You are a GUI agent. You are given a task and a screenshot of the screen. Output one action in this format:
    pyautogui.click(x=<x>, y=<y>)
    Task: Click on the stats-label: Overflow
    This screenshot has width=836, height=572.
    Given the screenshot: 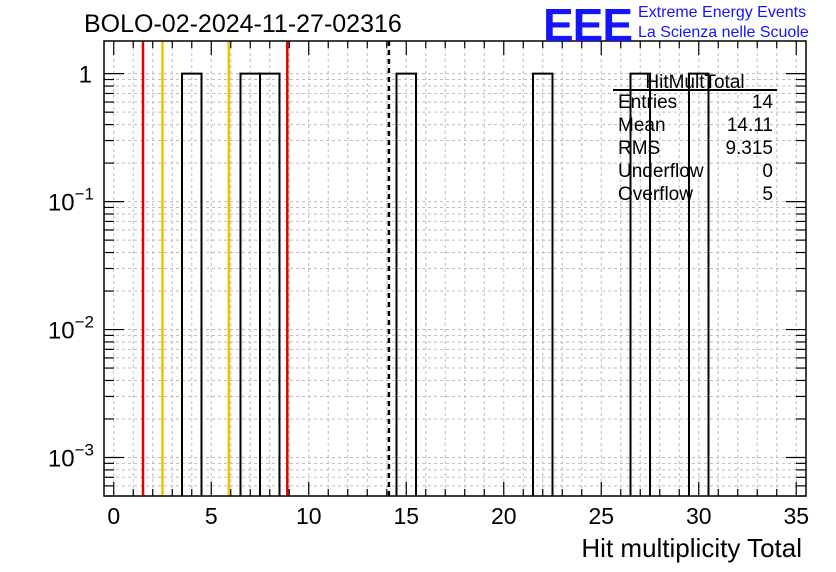 What is the action you would take?
    pyautogui.click(x=655, y=194)
    